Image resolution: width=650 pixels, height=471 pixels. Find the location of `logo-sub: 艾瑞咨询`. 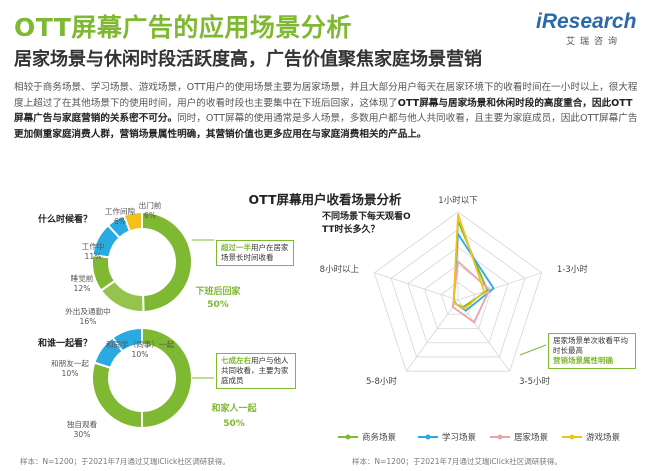

logo-sub: 艾瑞咨询 is located at coordinates (594, 42).